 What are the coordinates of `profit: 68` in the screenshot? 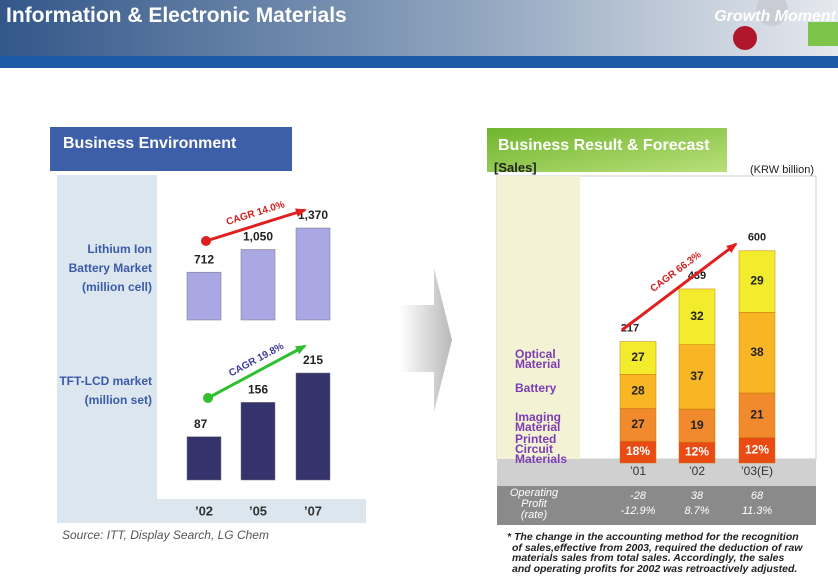 It's located at (757, 496).